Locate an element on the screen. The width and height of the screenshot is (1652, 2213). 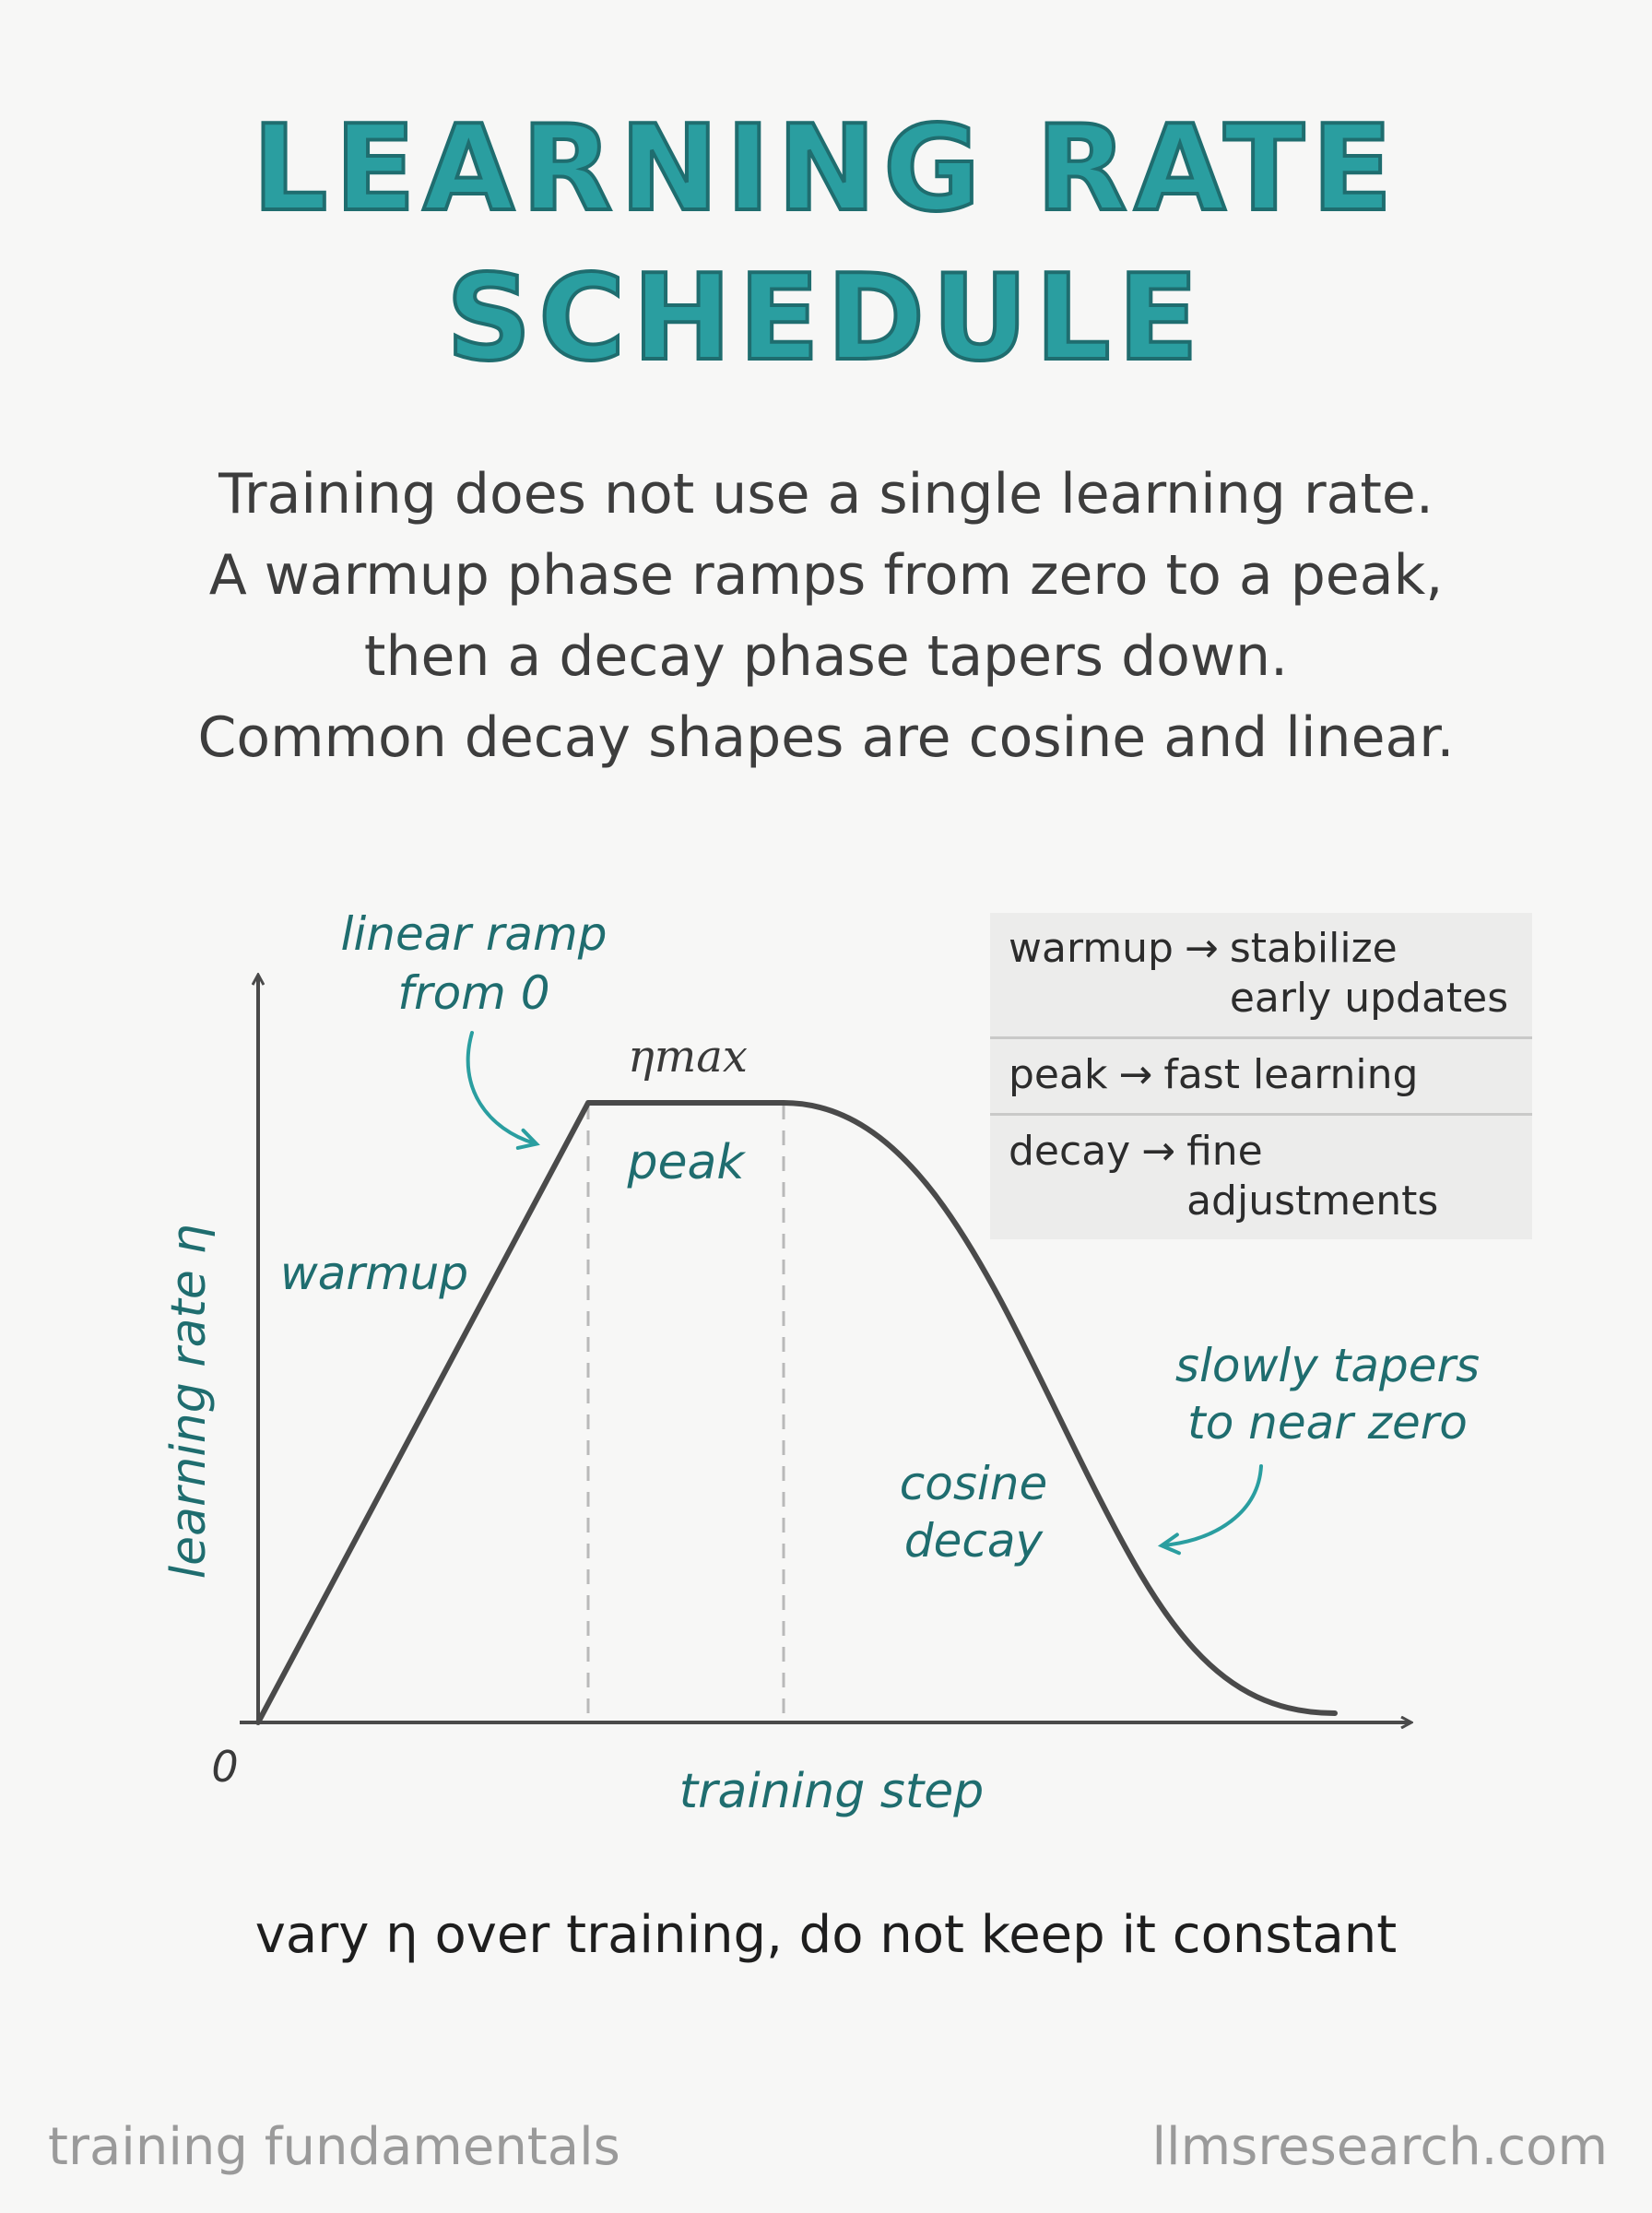
tail-annotation-line-1: slowly tapers is located at coordinates (1327, 1365).